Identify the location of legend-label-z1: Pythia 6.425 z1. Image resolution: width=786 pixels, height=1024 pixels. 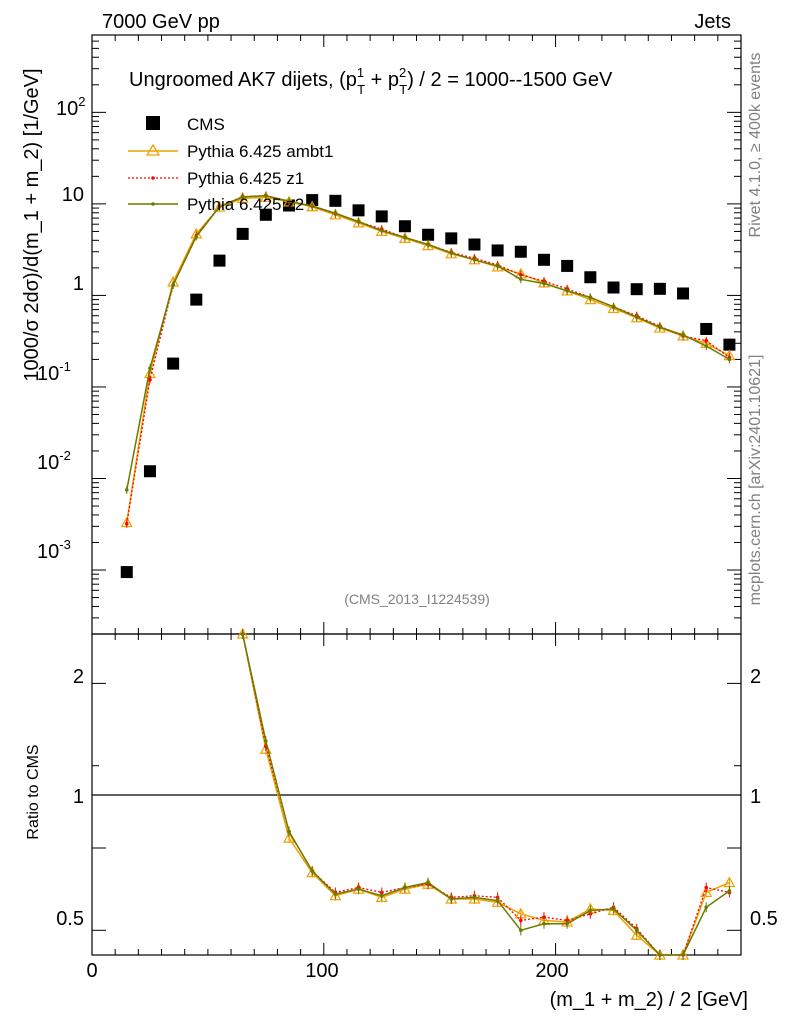
(245, 178).